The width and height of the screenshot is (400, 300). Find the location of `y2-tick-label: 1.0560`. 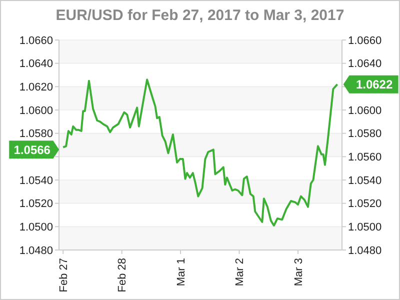

y2-tick-label: 1.0560 is located at coordinates (365, 158).